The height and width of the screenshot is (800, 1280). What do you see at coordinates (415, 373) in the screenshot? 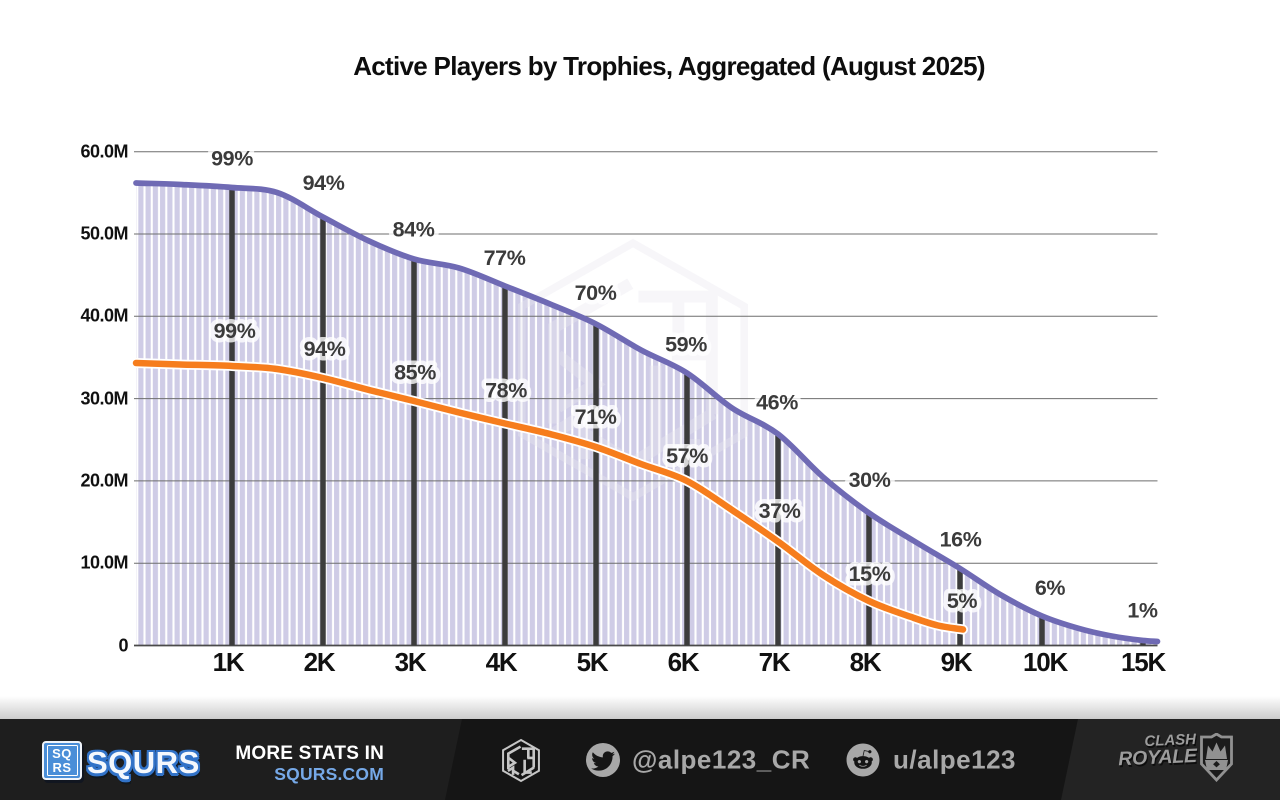
I see `svg-text: 85%` at bounding box center [415, 373].